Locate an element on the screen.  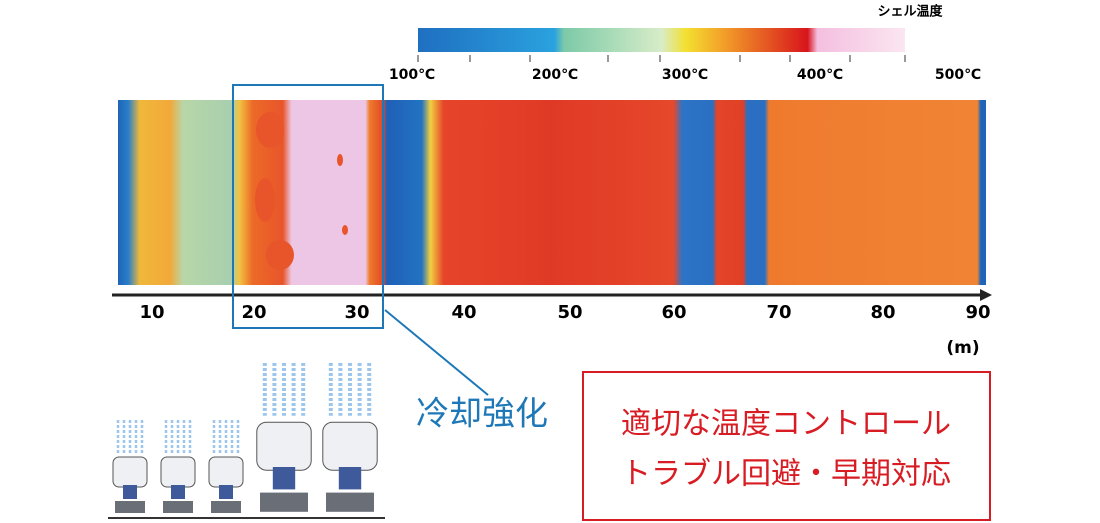
colorbar-label: 100℃ is located at coordinates (412, 75).